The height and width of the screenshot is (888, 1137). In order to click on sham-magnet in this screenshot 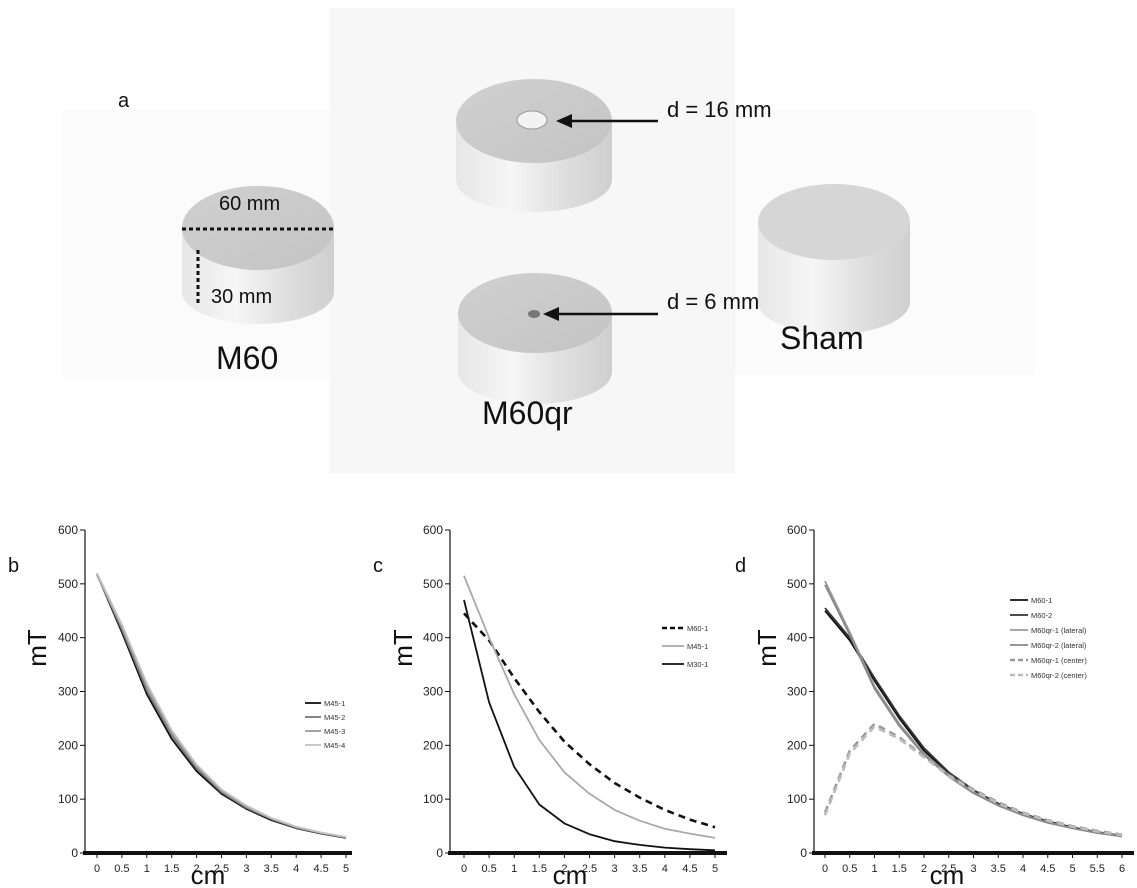, I will do `click(834, 259)`.